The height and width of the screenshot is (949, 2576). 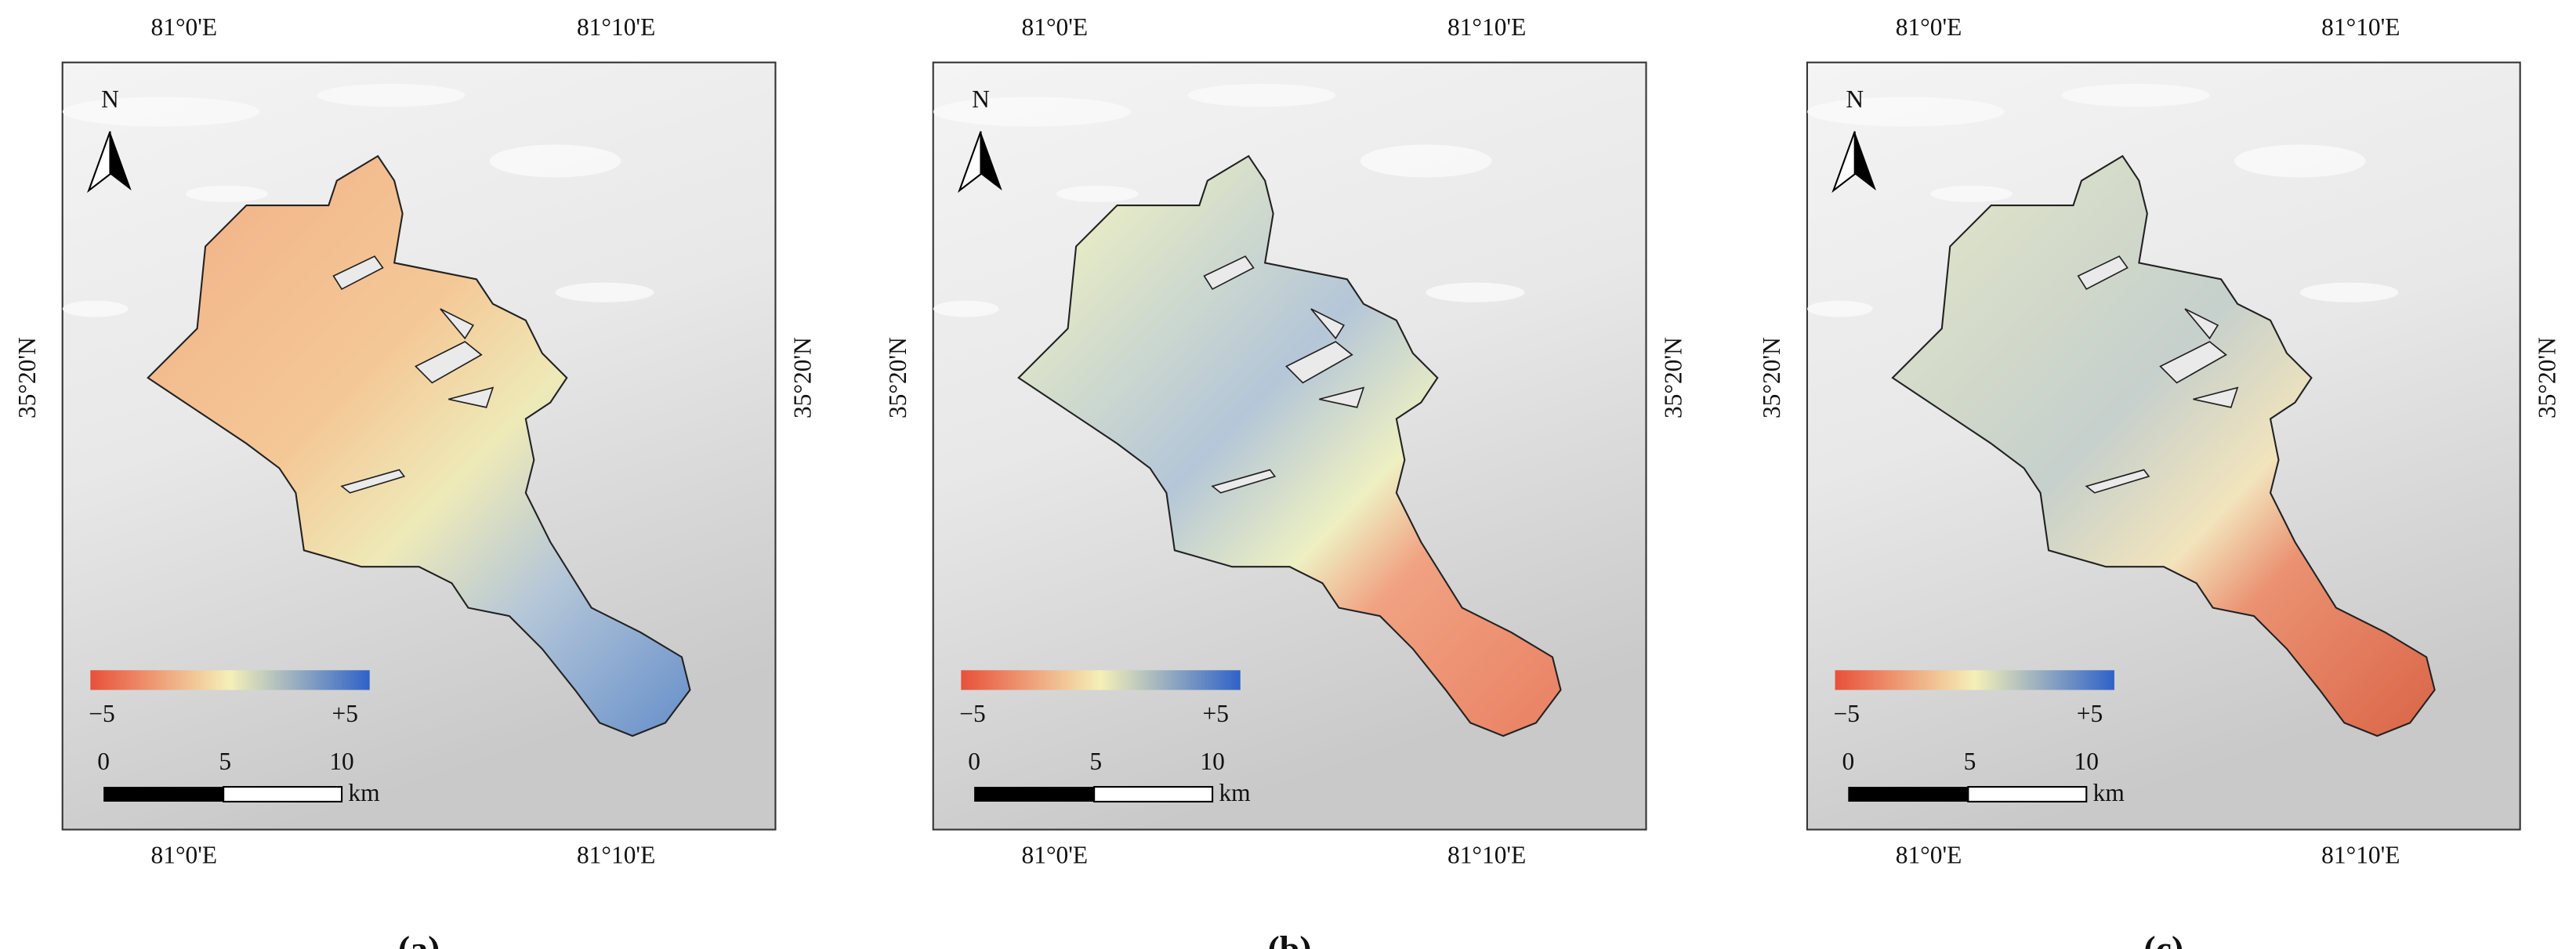 What do you see at coordinates (1865, 161) in the screenshot?
I see `north-arrow` at bounding box center [1865, 161].